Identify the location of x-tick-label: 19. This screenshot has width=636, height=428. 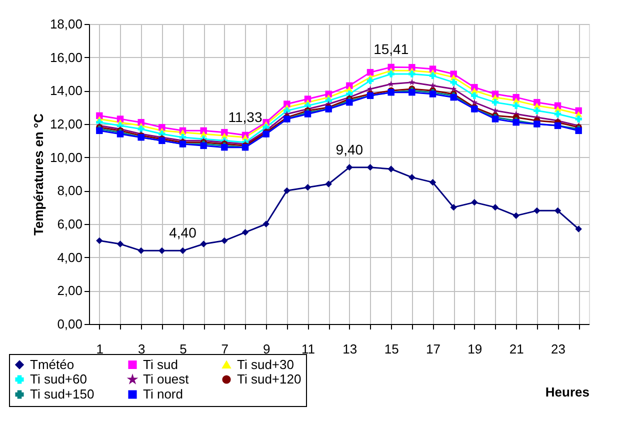
(475, 349).